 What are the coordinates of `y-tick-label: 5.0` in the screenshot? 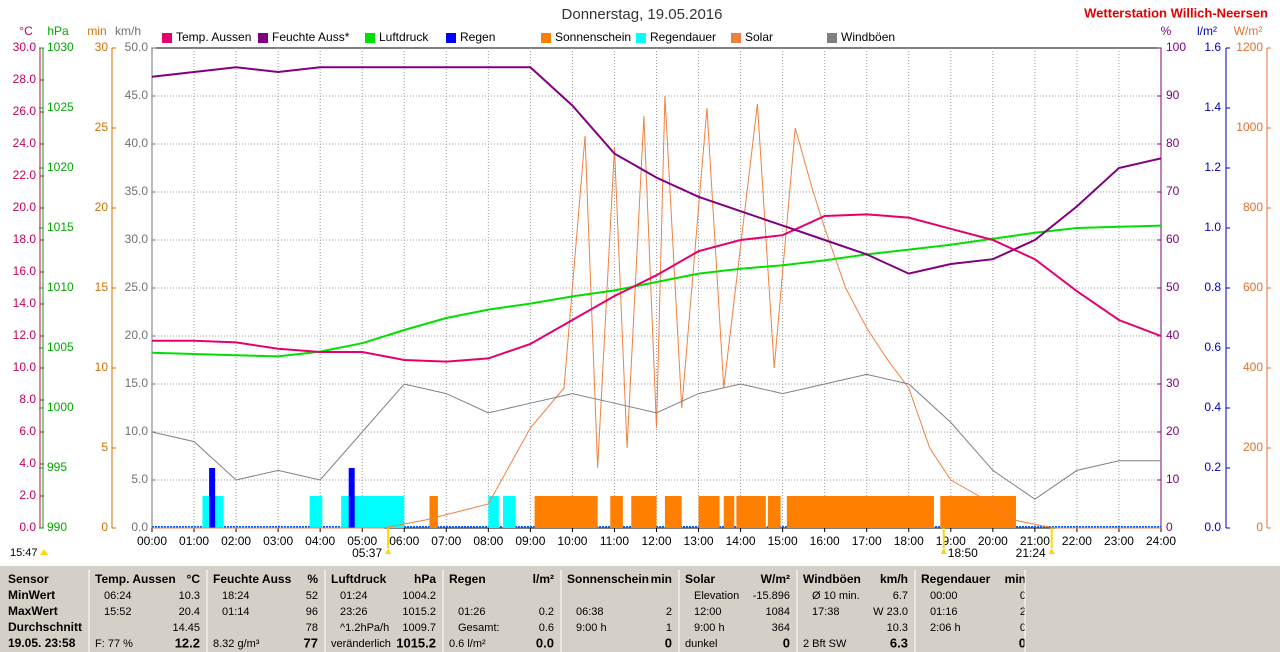 It's located at (139, 479).